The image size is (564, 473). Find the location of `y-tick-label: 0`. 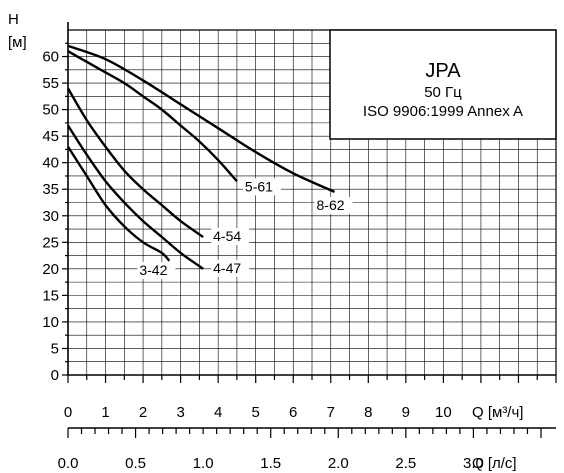

y-tick-label: 0 is located at coordinates (55, 375).